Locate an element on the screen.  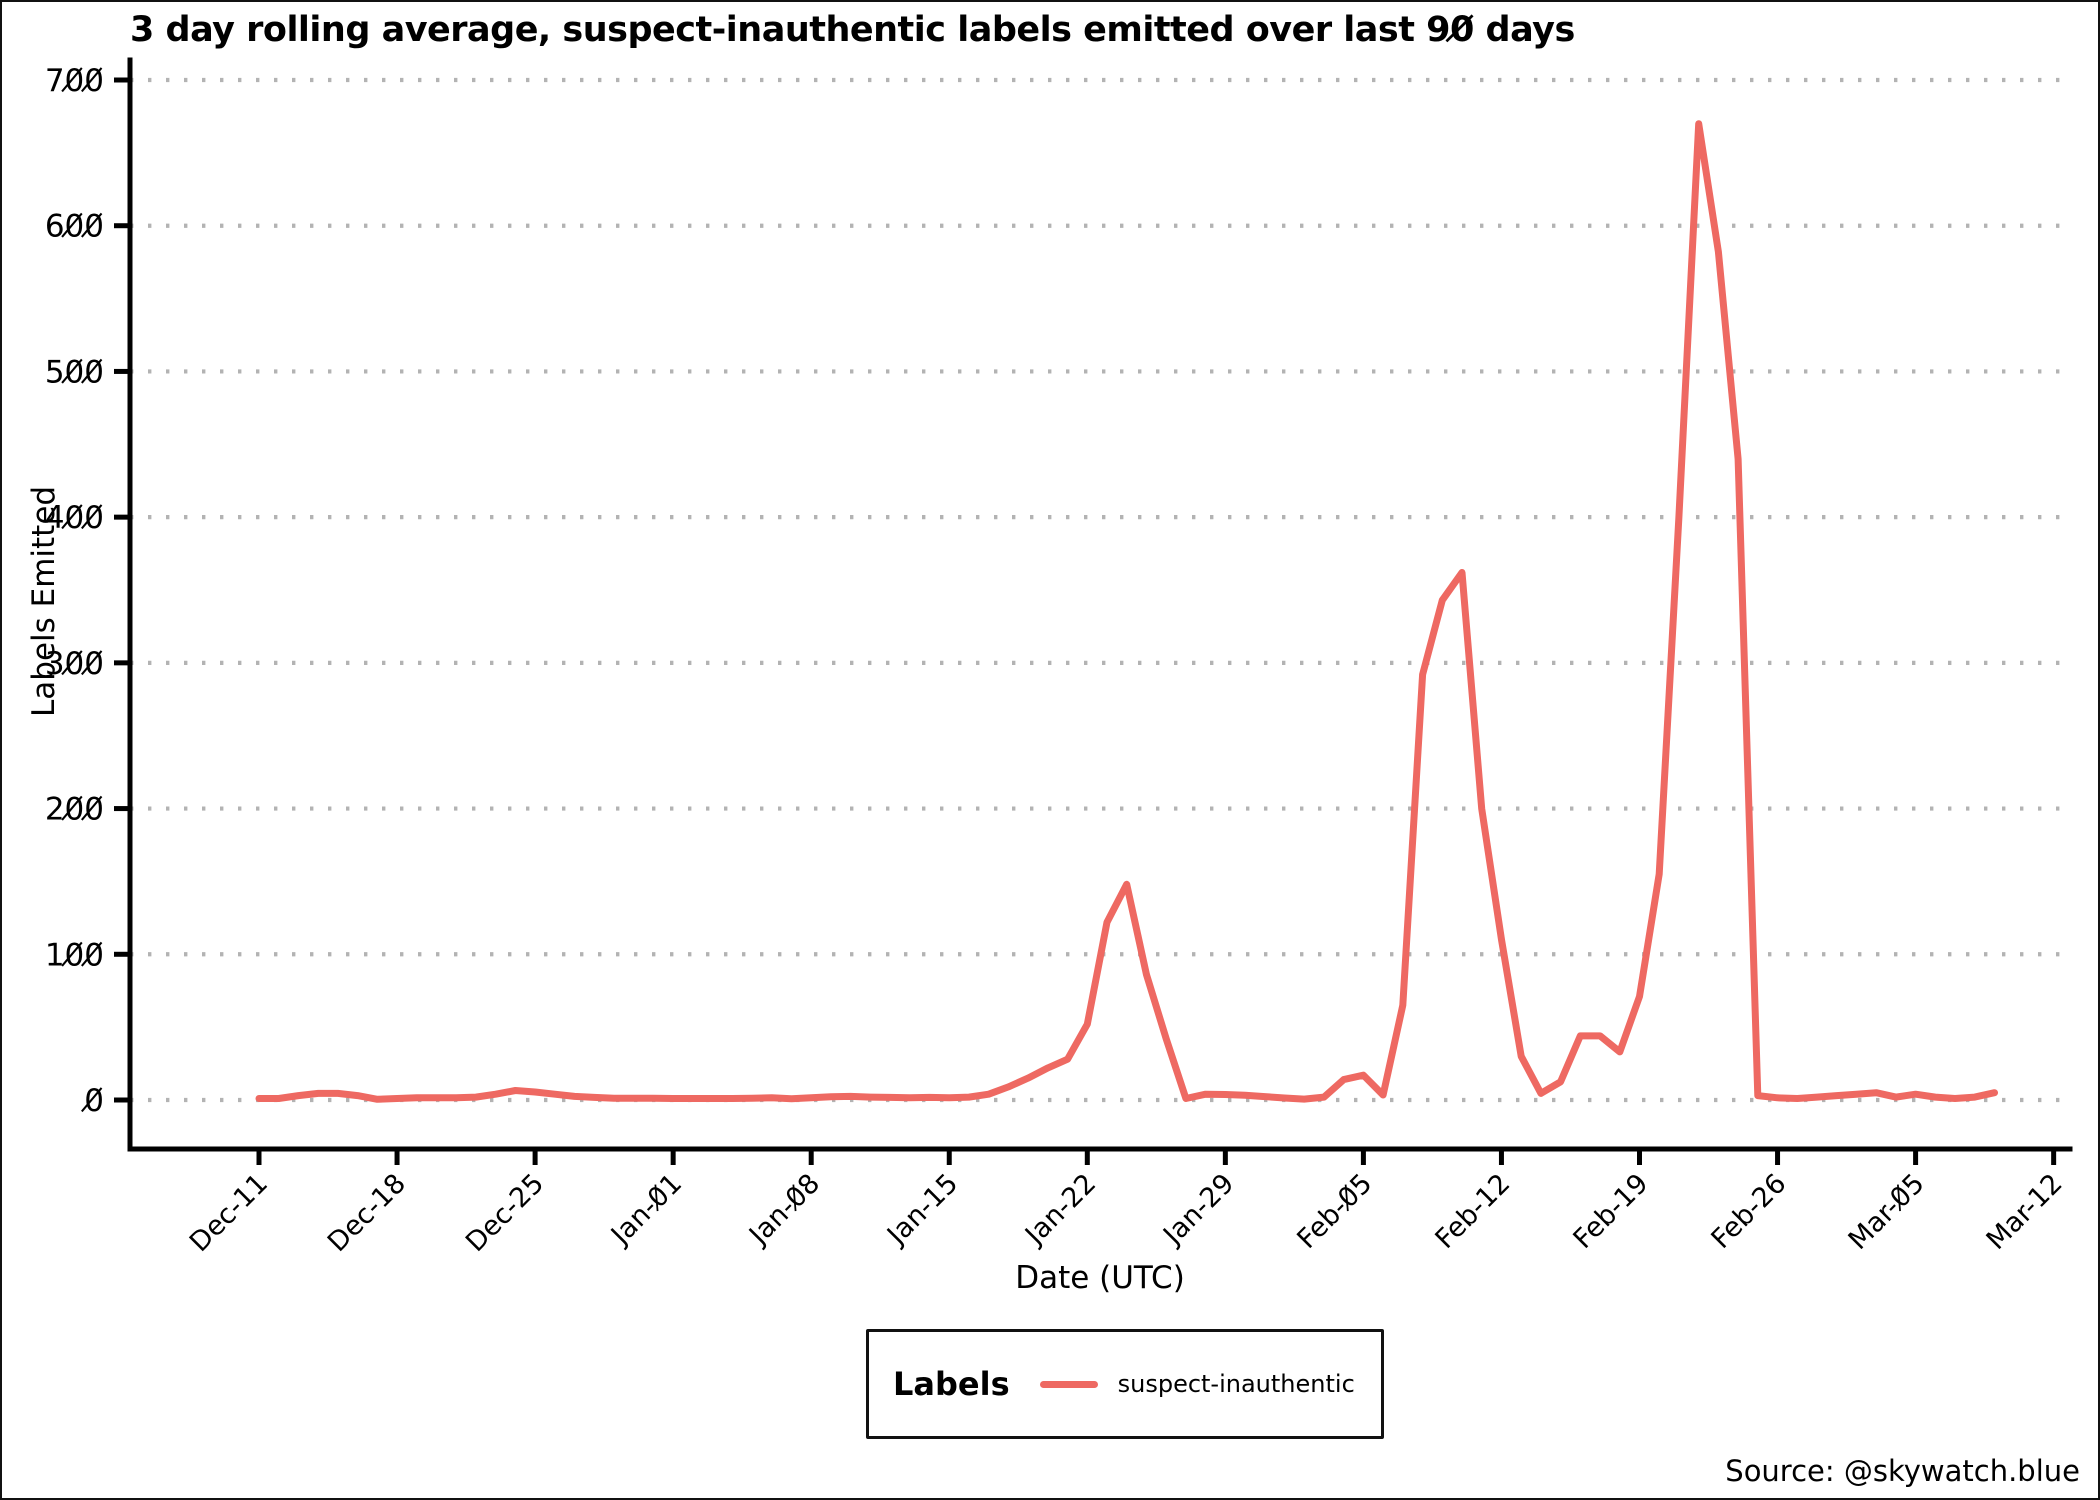
source-attribution: Source: @skywatch.blue is located at coordinates (1902, 1471).